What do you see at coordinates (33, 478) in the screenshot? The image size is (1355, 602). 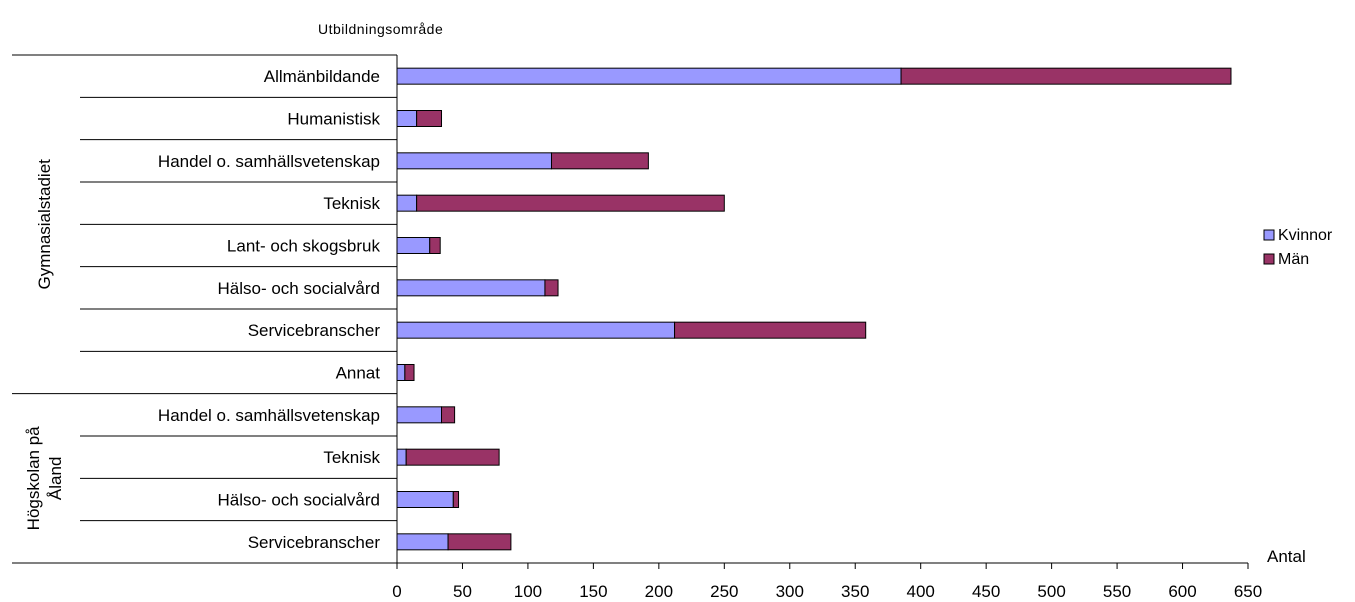 I see `group-label-line: Högskolan på` at bounding box center [33, 478].